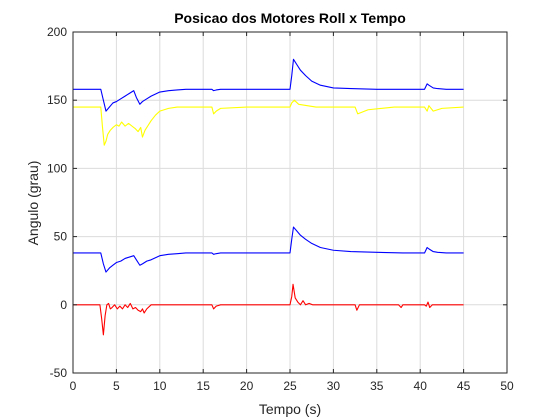  Describe the element at coordinates (464, 386) in the screenshot. I see `x-tick-label: 45` at that location.